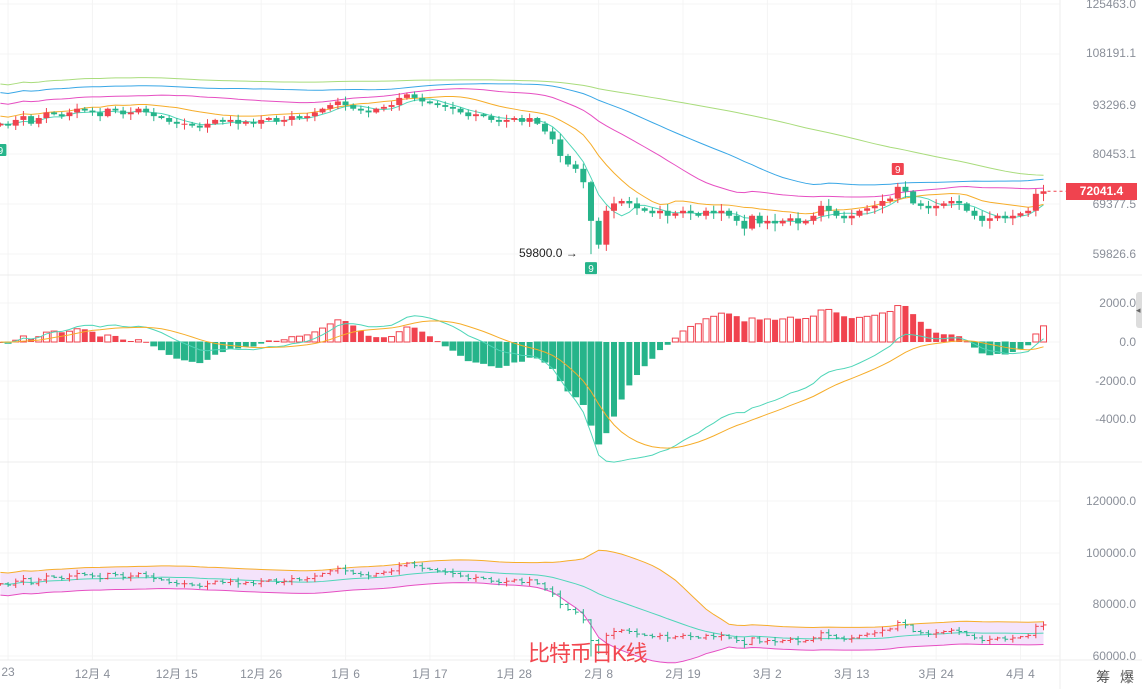 This screenshot has height=689, width=1142. I want to click on ma20-line, so click(522, 143).